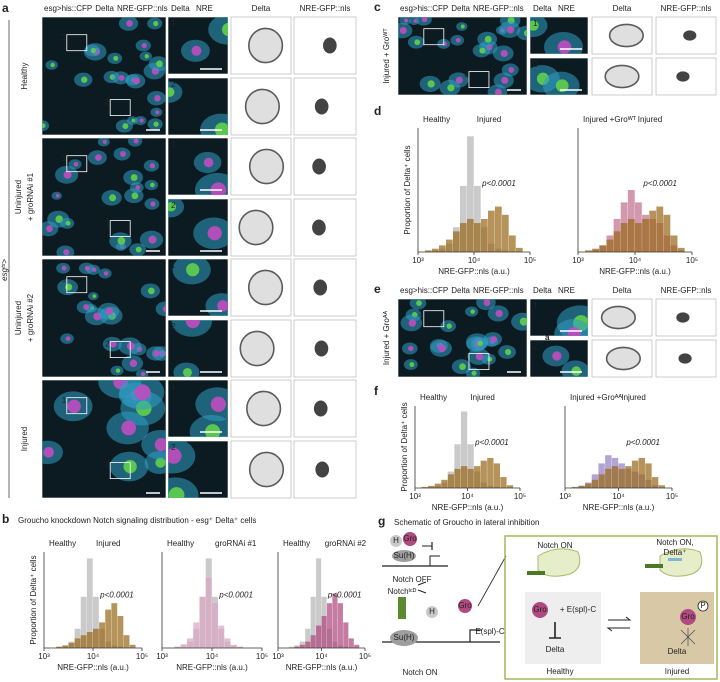 This screenshot has height=682, width=720. What do you see at coordinates (321, 656) in the screenshot?
I see `x-tick-label: 10⁴` at bounding box center [321, 656].